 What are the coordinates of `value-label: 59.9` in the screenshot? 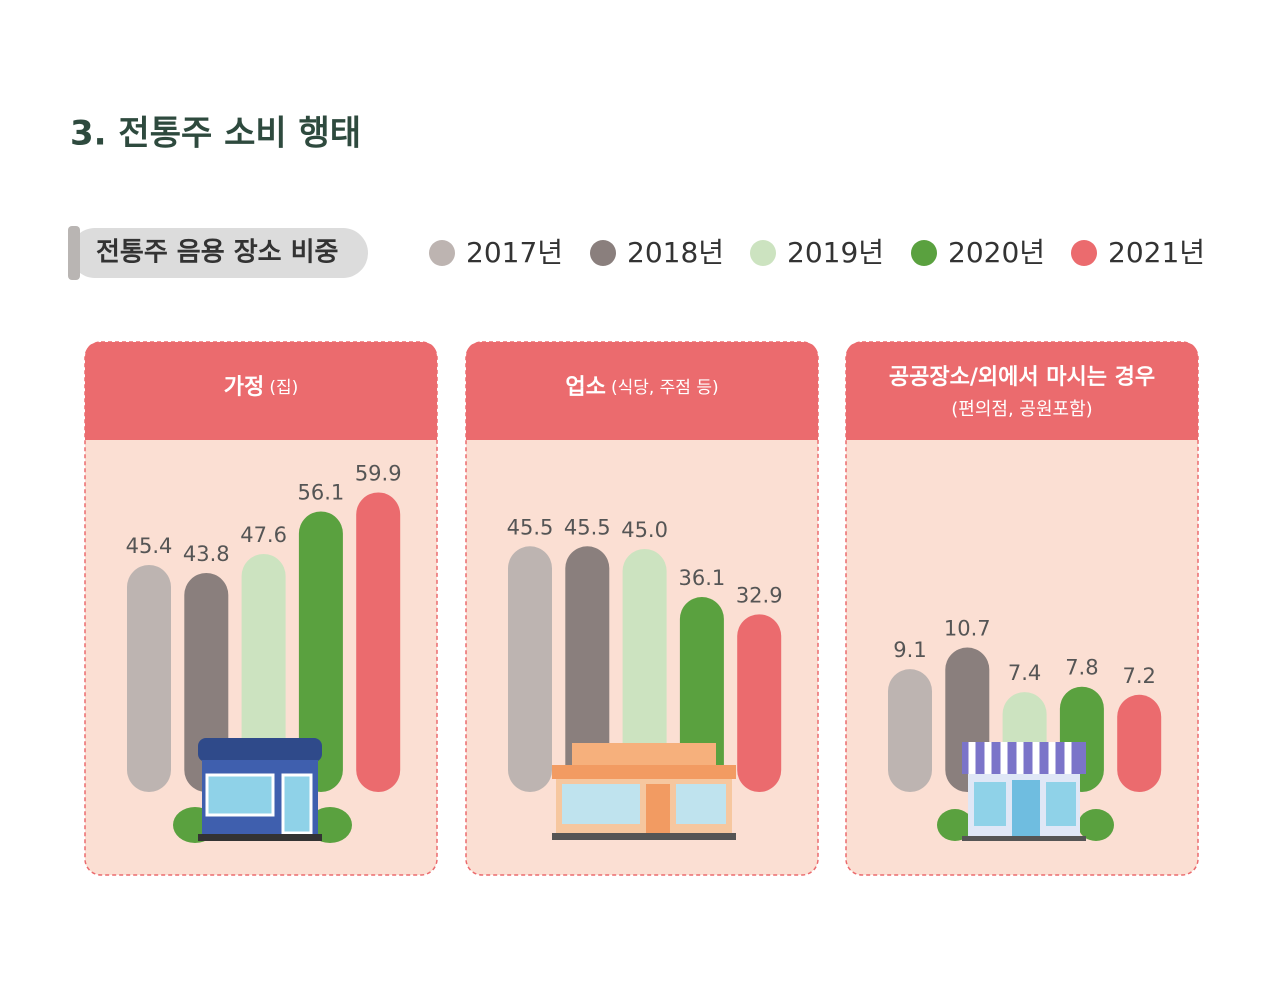 It's located at (378, 474).